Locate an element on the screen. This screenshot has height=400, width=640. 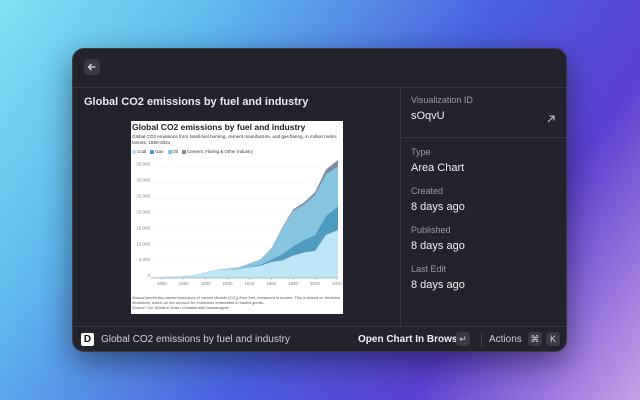
legend-item: Gas is located at coordinates (157, 151).